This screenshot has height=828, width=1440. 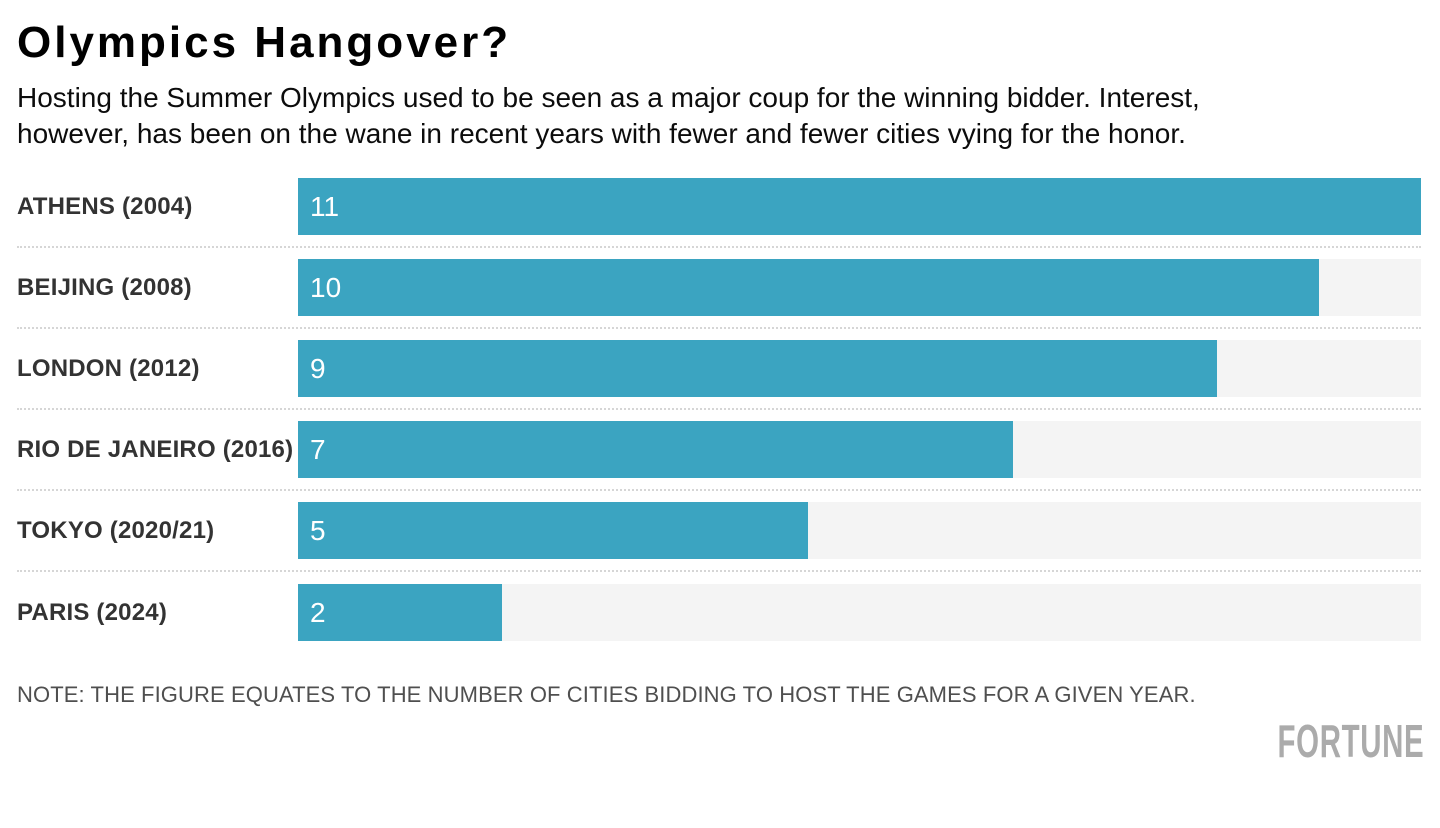 What do you see at coordinates (264, 42) in the screenshot?
I see `chart-title: Olympics Hangover?` at bounding box center [264, 42].